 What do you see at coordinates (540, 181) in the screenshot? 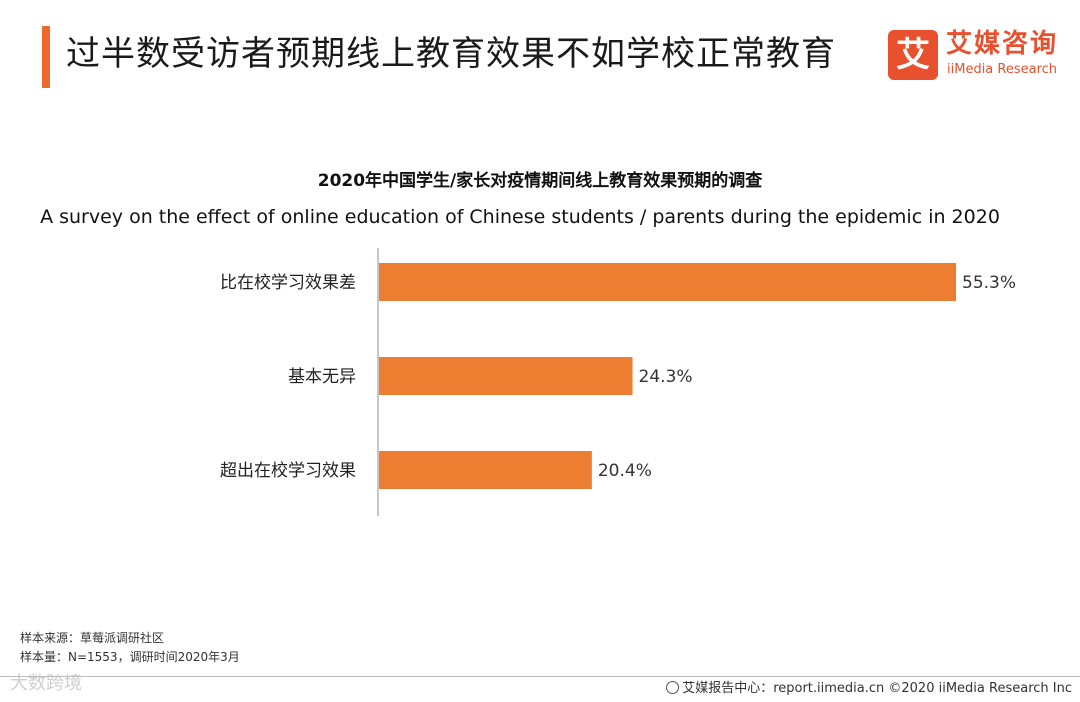
I see `chart-title: 2020年中国学生/家长对疫情期间线上教育效果预期的调查` at bounding box center [540, 181].